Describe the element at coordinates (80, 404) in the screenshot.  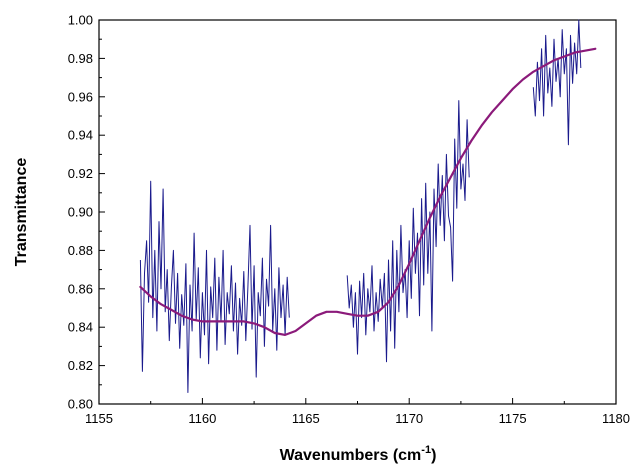
I see `y-tick-label: 0.80` at that location.